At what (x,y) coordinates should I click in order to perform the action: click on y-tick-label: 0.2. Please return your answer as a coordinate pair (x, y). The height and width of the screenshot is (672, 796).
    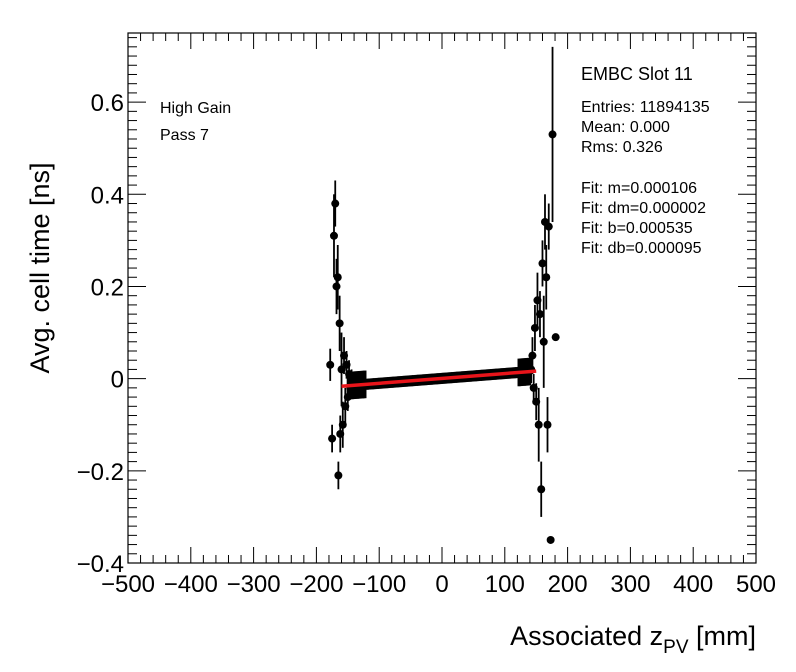
    Looking at the image, I should click on (107, 287).